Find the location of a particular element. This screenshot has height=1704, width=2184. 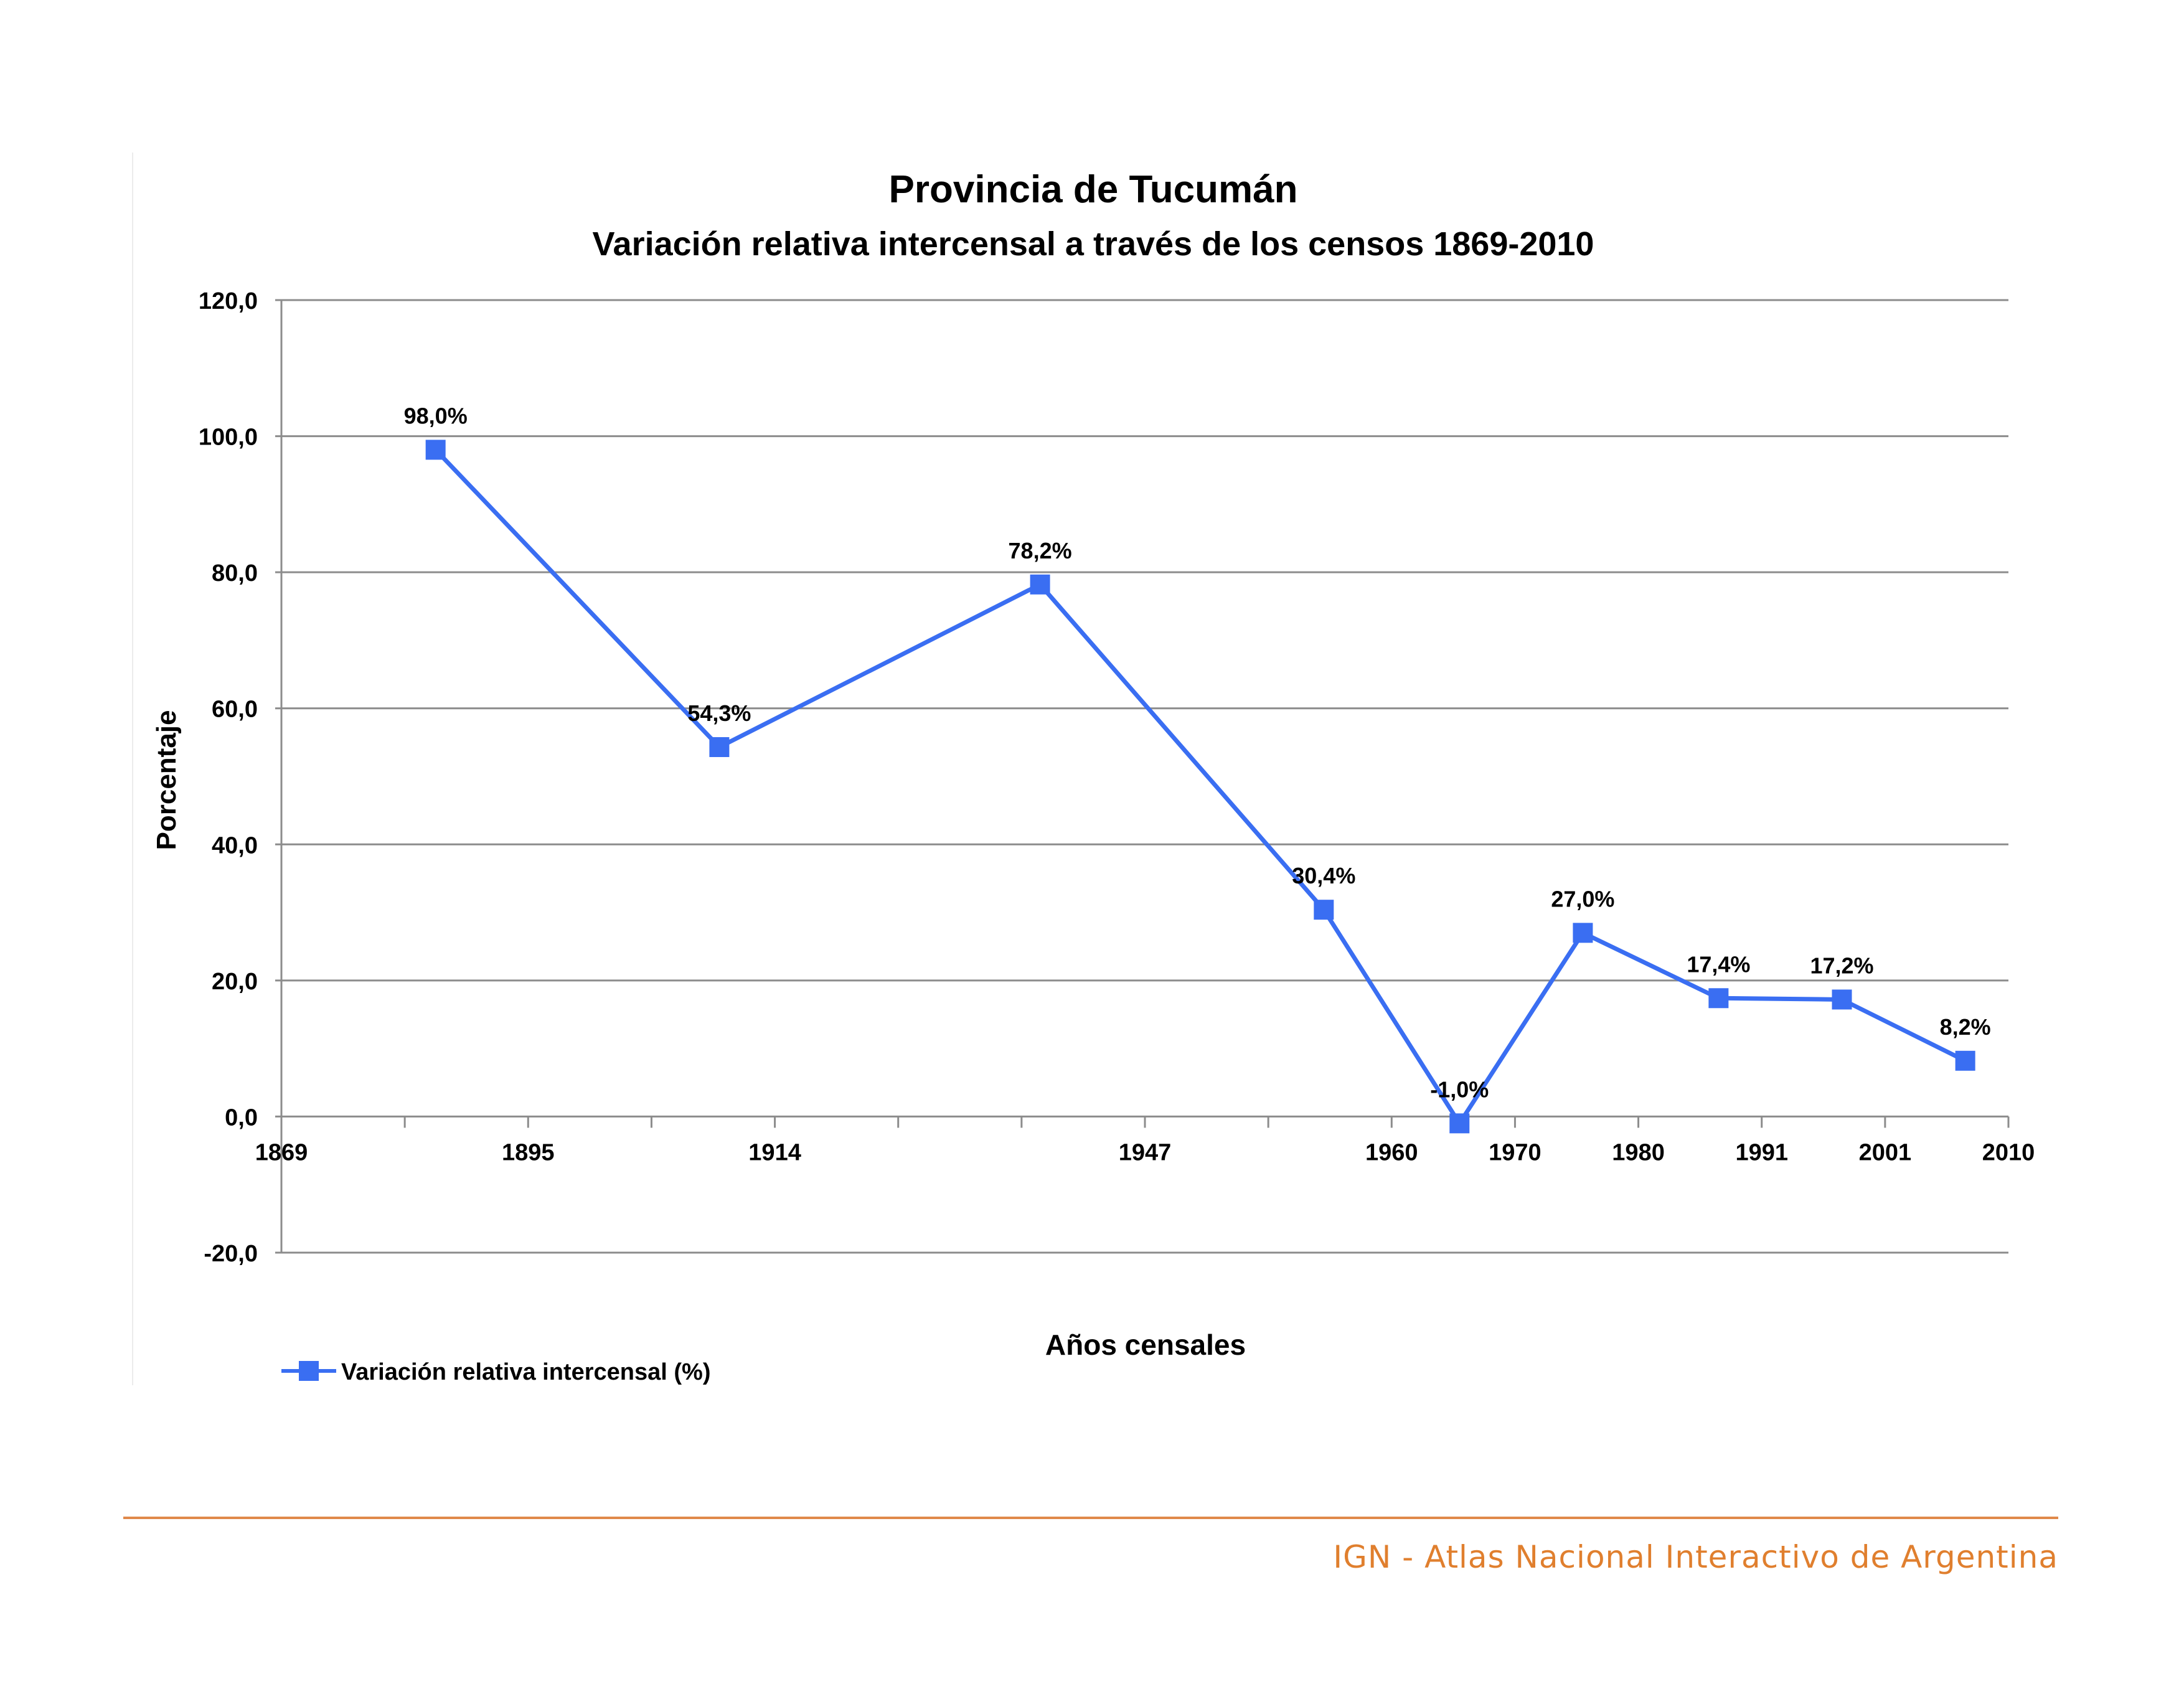

data-label: 54,3% is located at coordinates (719, 713).